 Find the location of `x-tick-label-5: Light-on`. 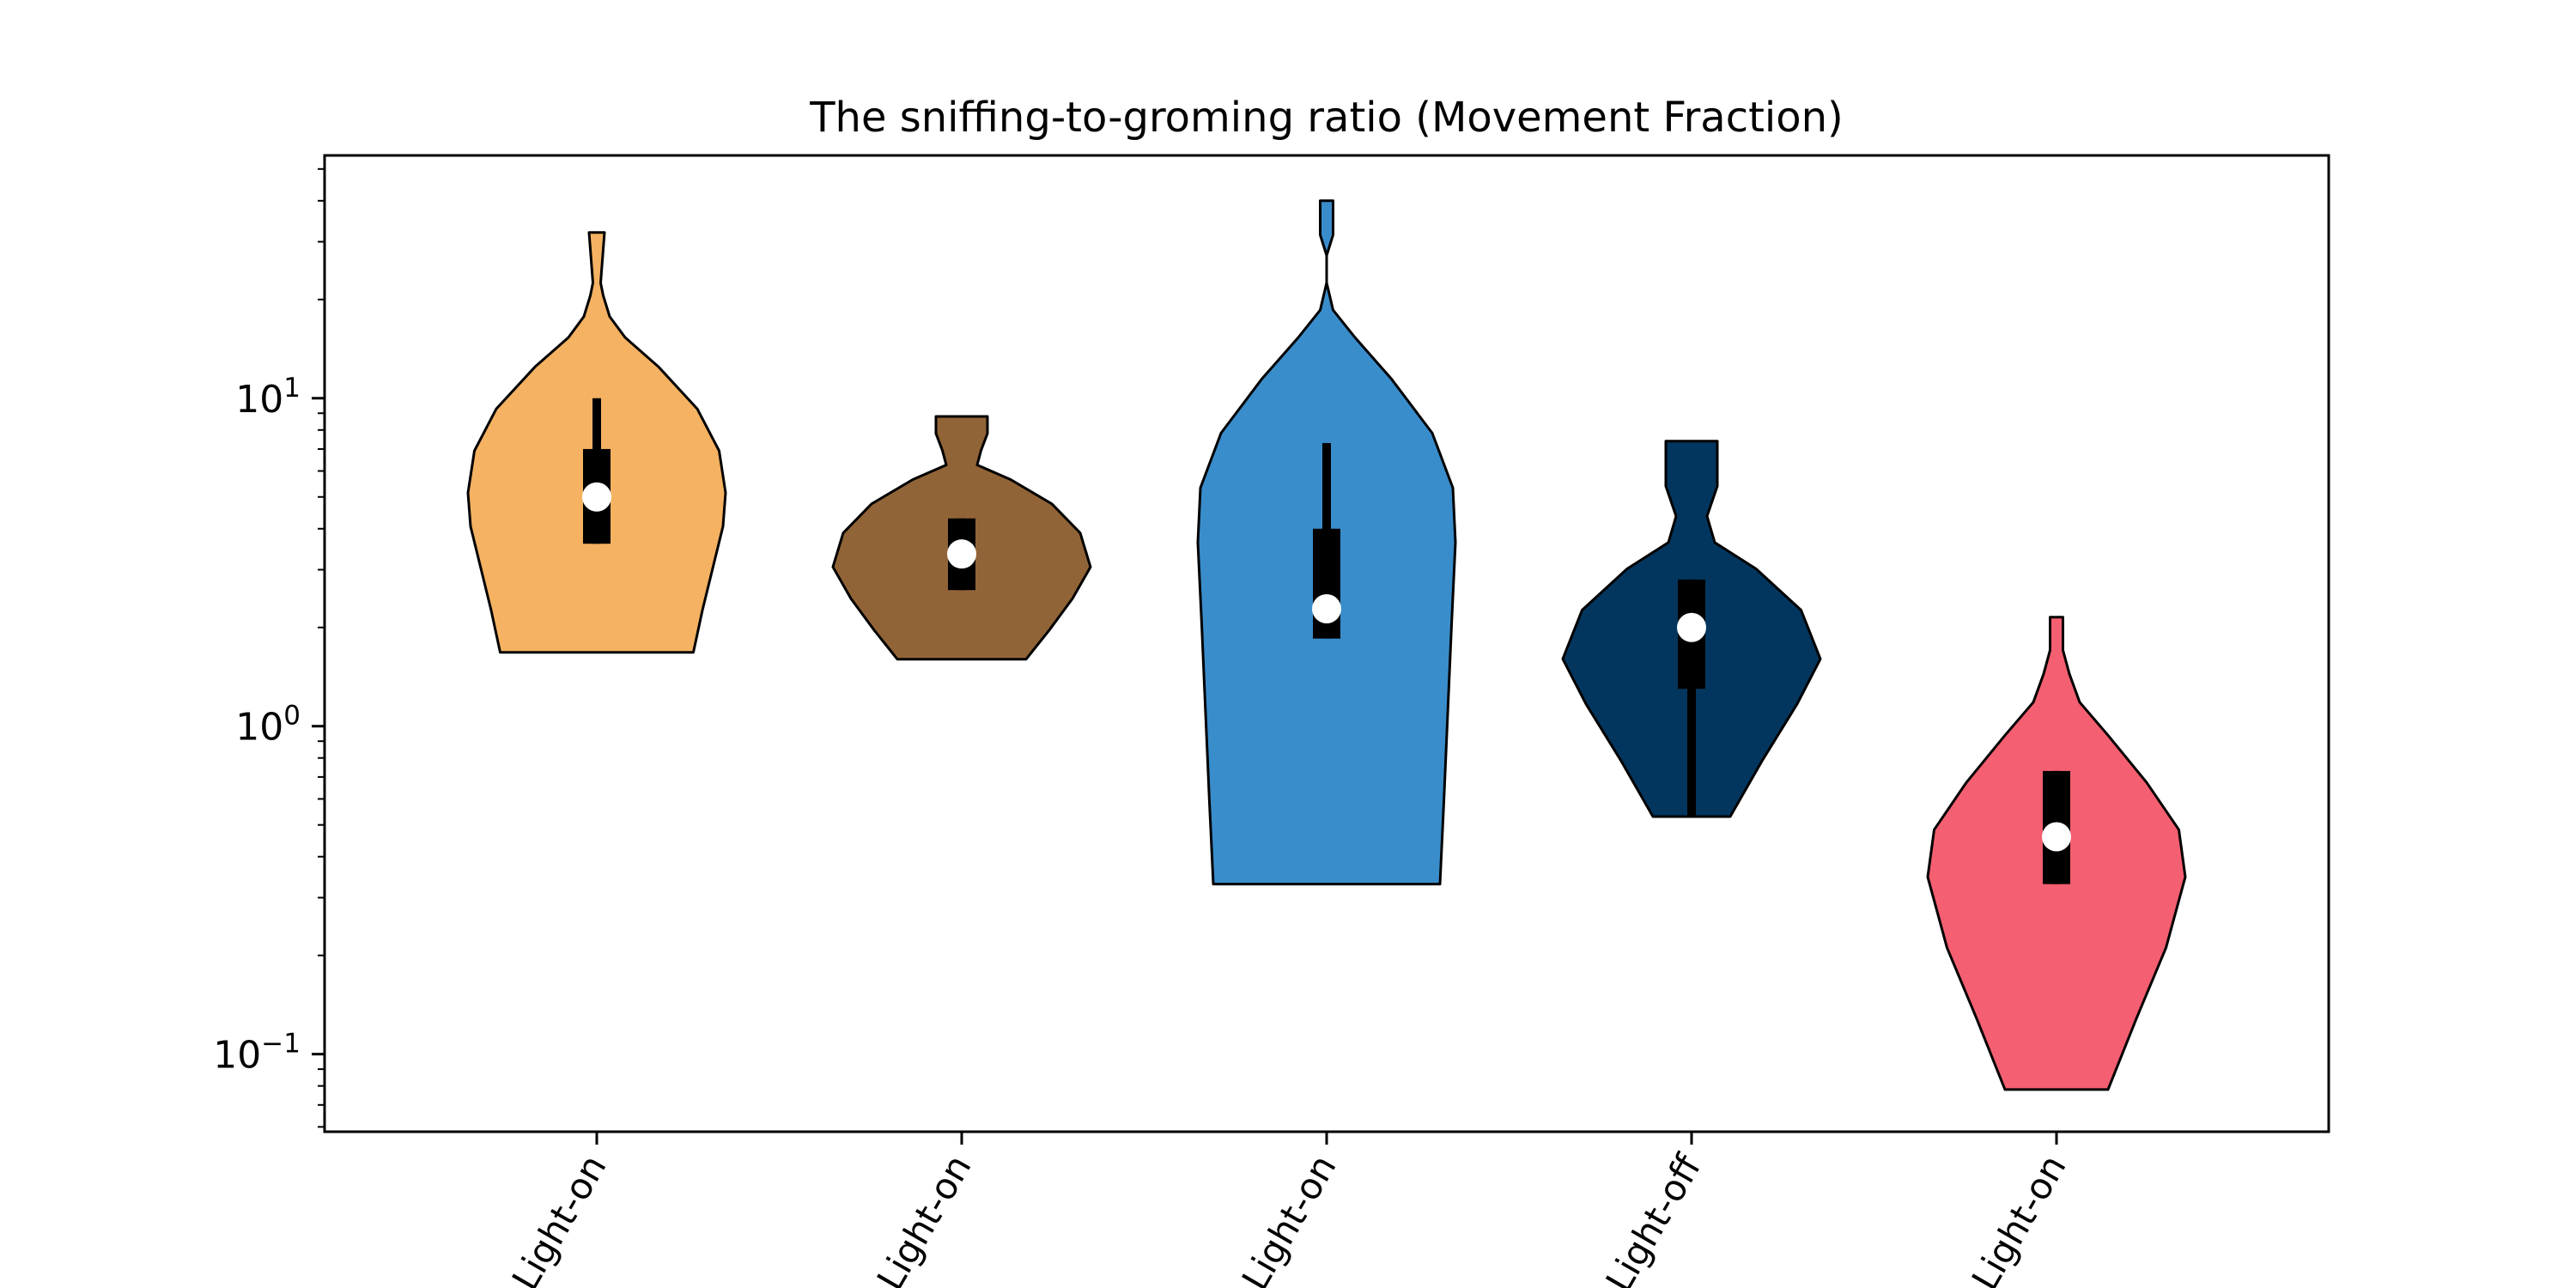

x-tick-label-5: Light-on is located at coordinates (2019, 1218).